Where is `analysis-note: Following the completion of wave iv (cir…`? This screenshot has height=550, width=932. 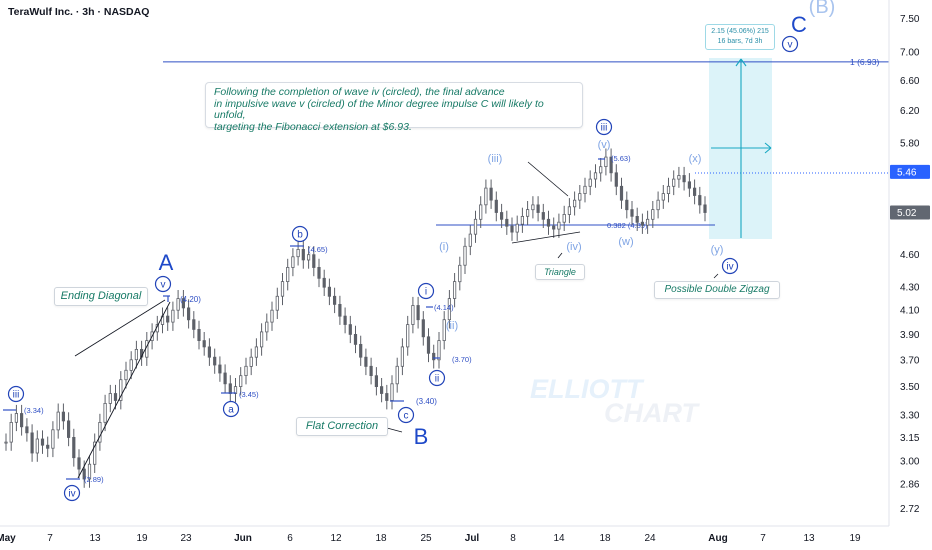 analysis-note: Following the completion of wave iv (cir… is located at coordinates (394, 107).